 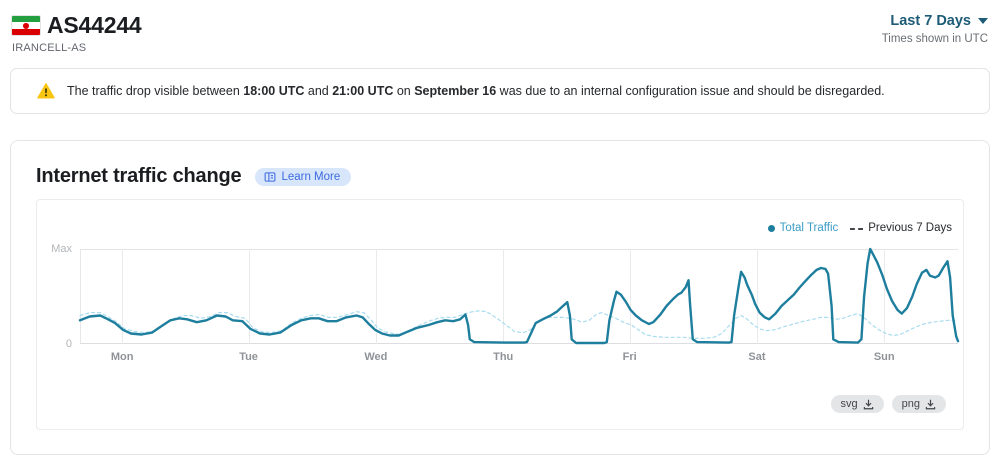 I want to click on legend-previous-7-days-label: Previous 7 Days, so click(x=910, y=228).